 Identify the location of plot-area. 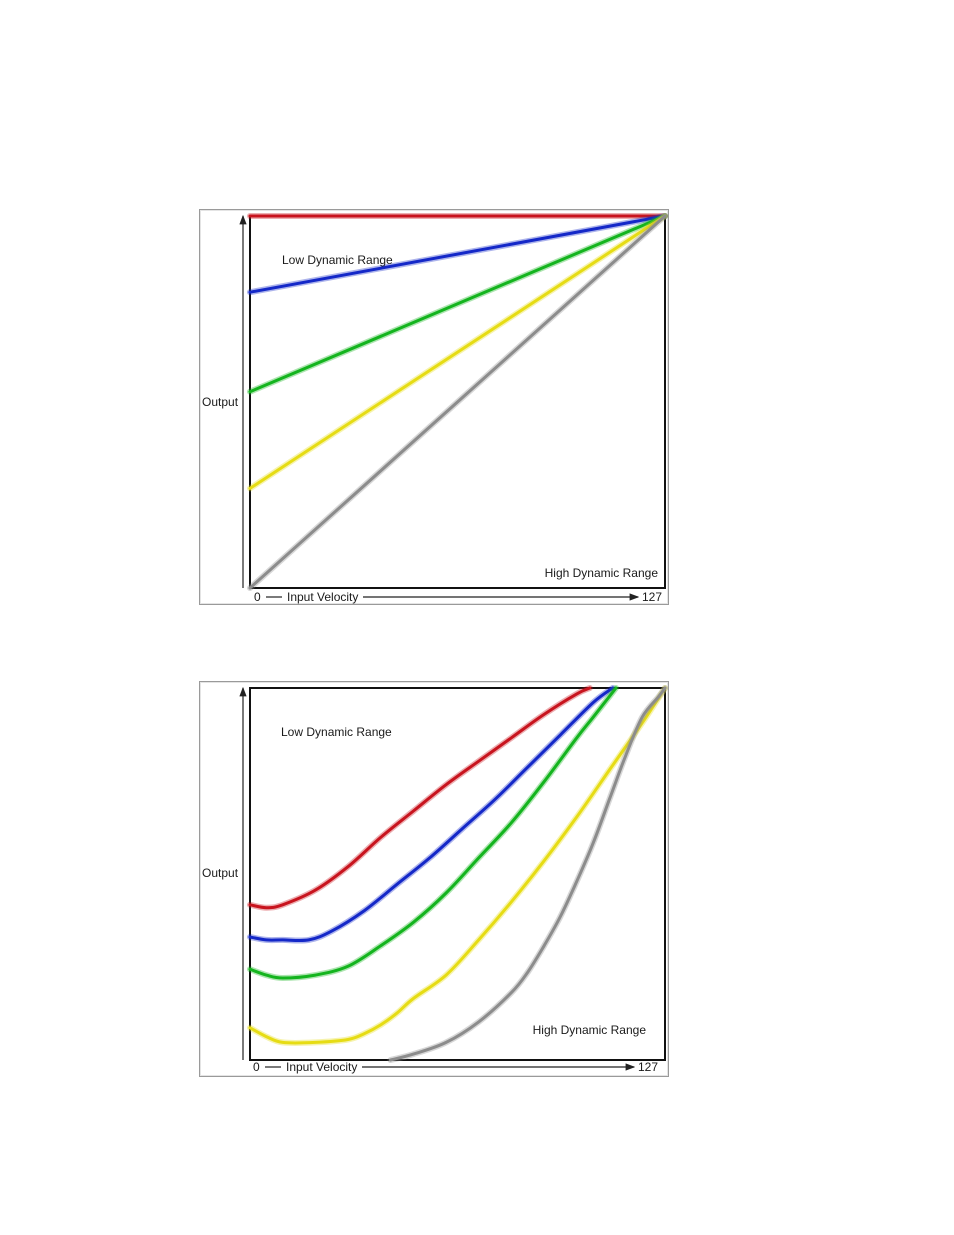
(457, 874).